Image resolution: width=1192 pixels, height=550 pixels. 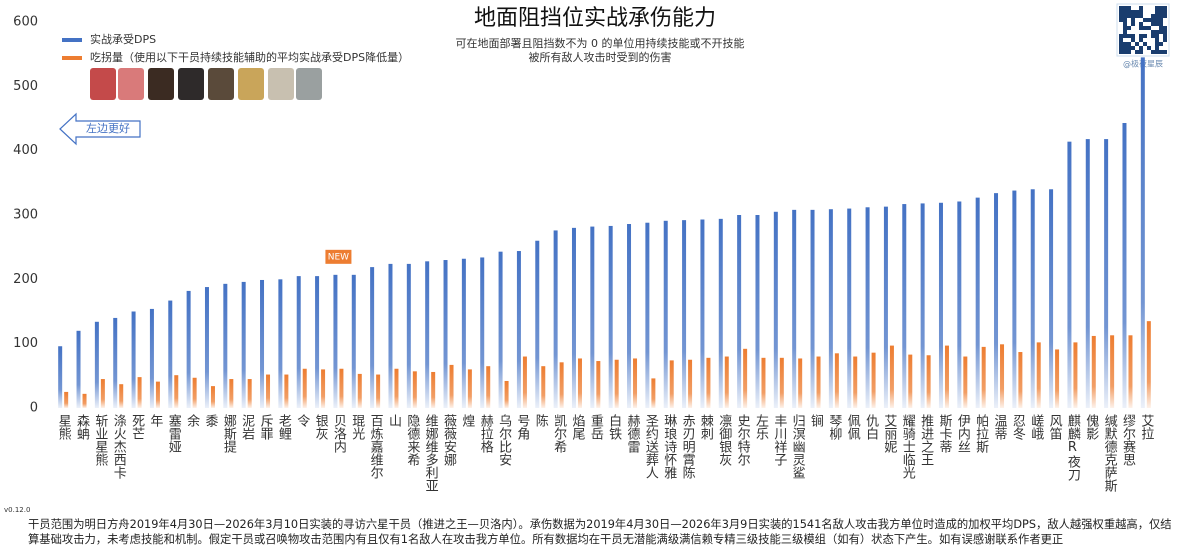 What do you see at coordinates (559, 433) in the screenshot?
I see `x-tick-label: 凯尔希` at bounding box center [559, 433].